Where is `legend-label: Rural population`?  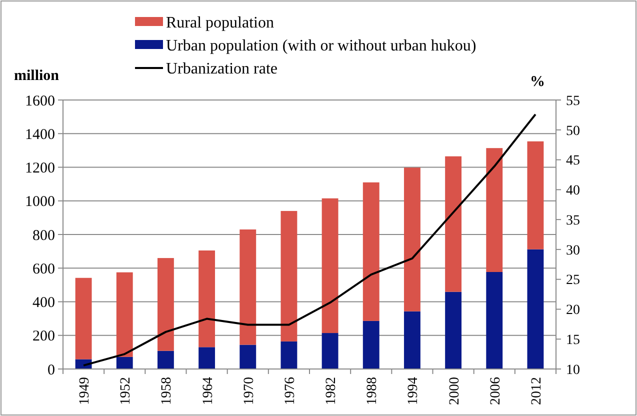
legend-label: Rural population is located at coordinates (220, 23).